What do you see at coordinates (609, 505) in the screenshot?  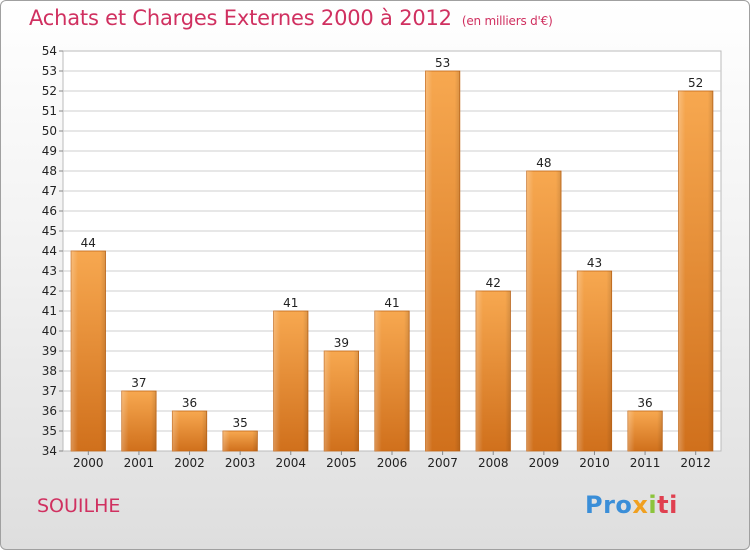 I see `logo-part-1: Pro` at bounding box center [609, 505].